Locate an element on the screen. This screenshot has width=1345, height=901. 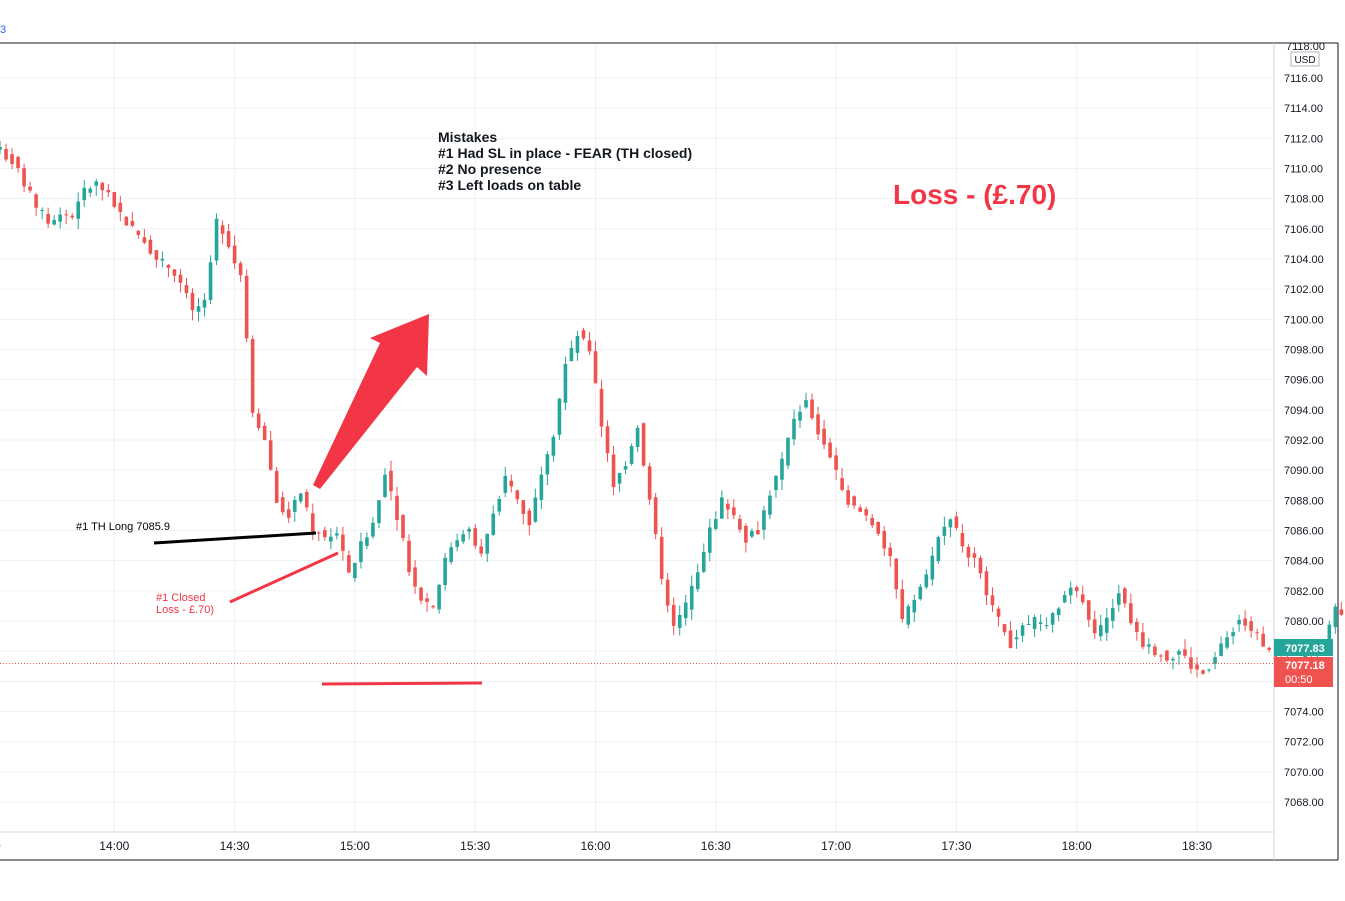
mistake-item-1: #1 Had SL in place - FEAR (TH closed) is located at coordinates (565, 153).